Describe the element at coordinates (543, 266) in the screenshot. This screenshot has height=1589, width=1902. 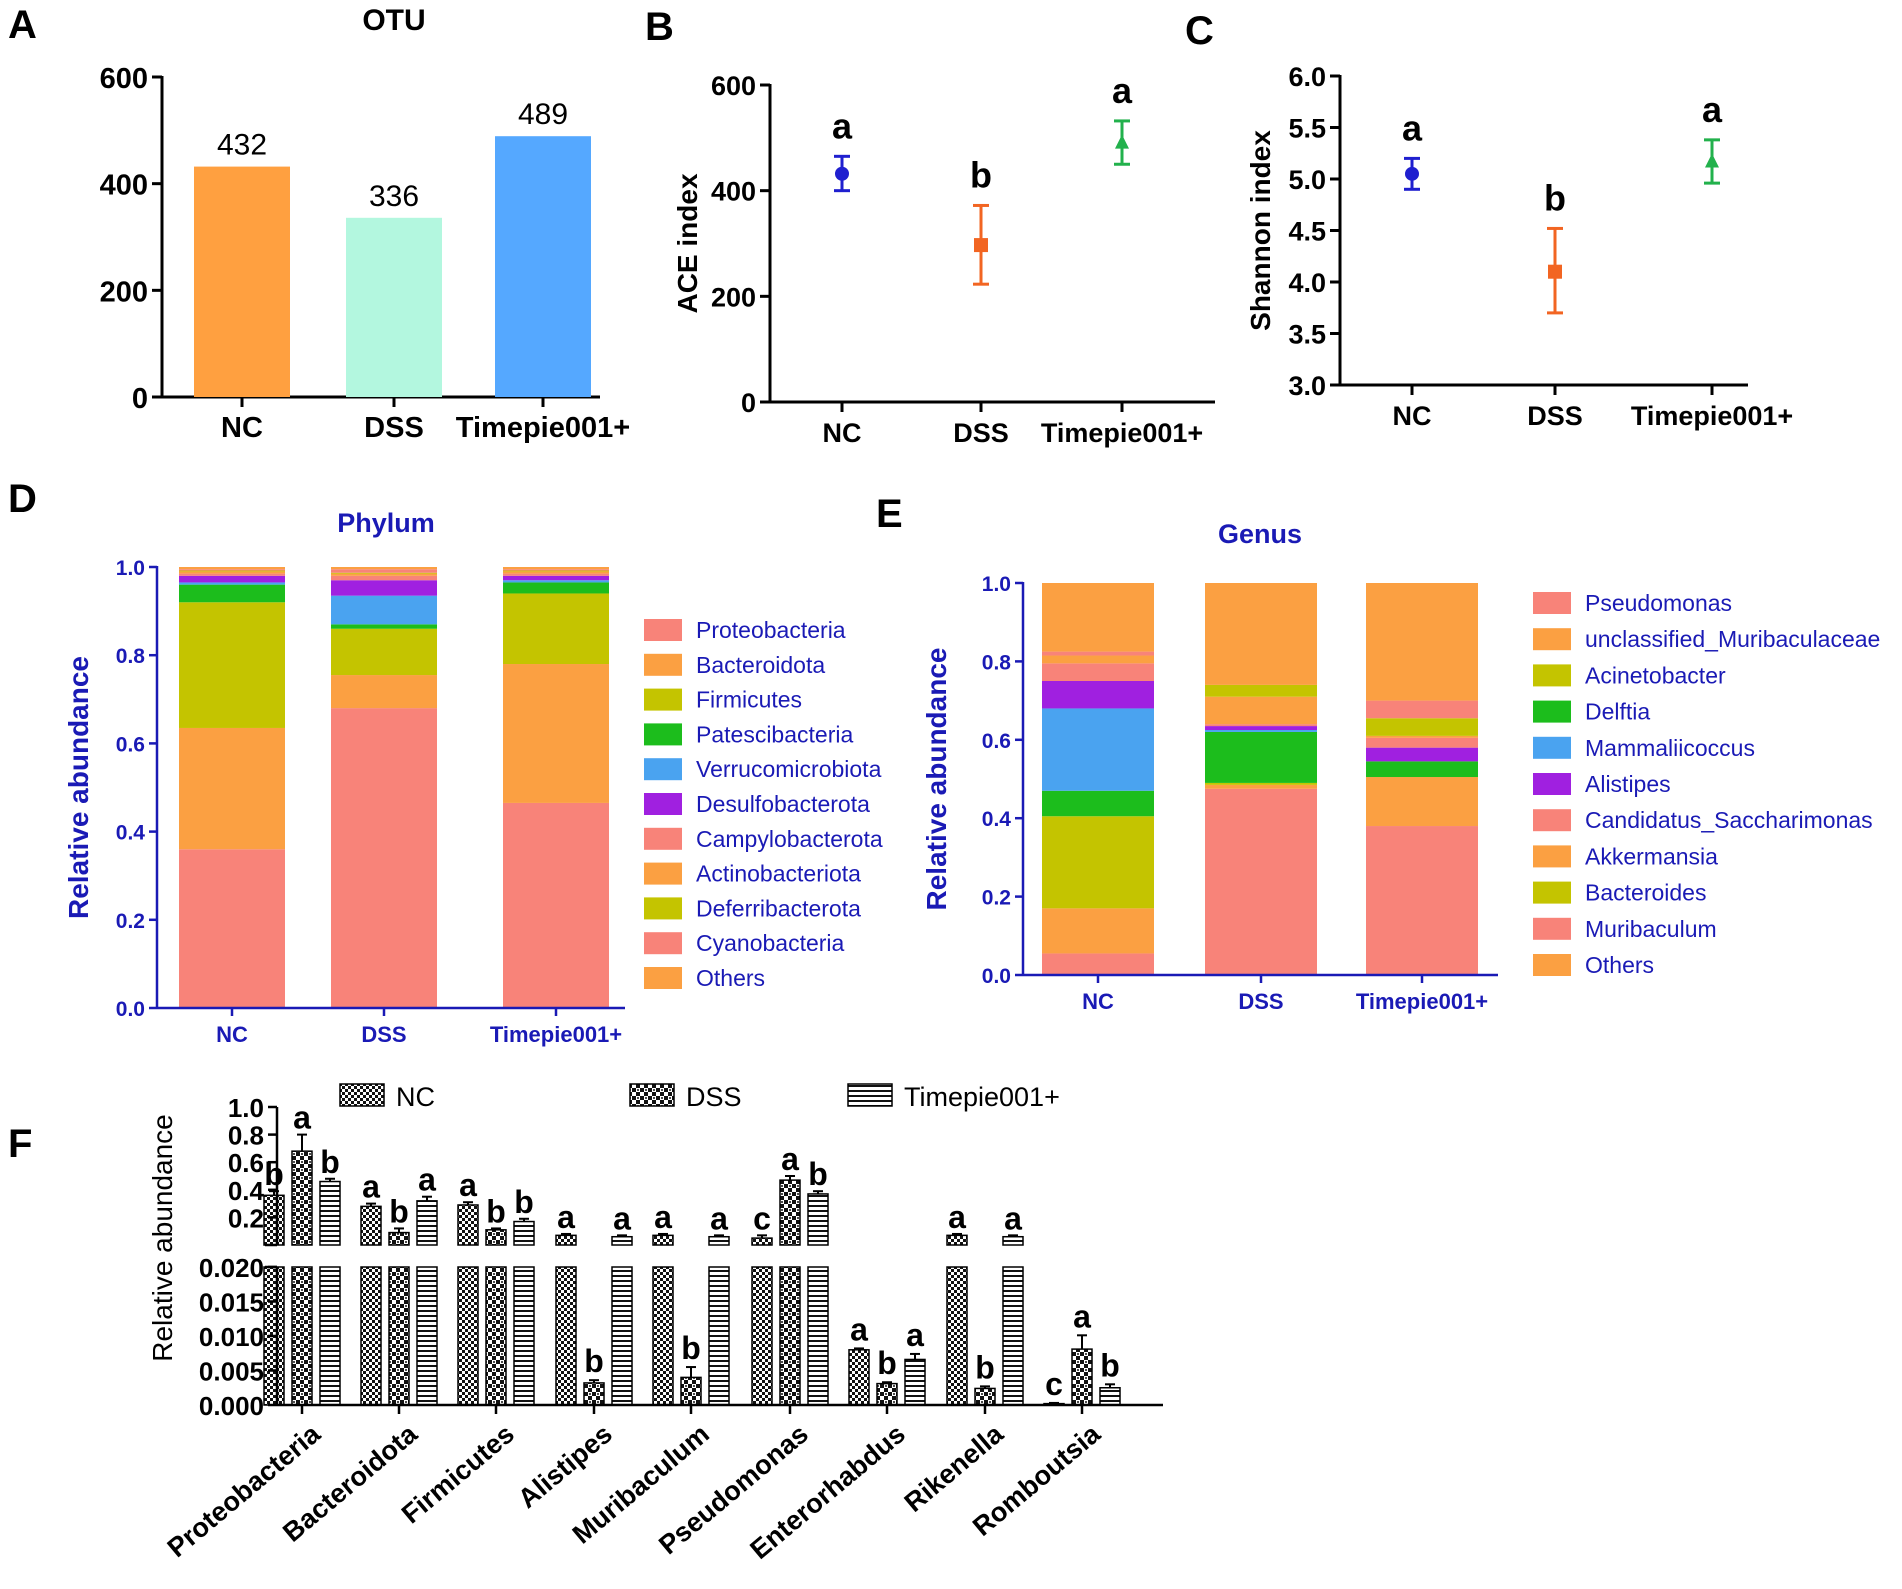
I see `bar-timepie001+` at that location.